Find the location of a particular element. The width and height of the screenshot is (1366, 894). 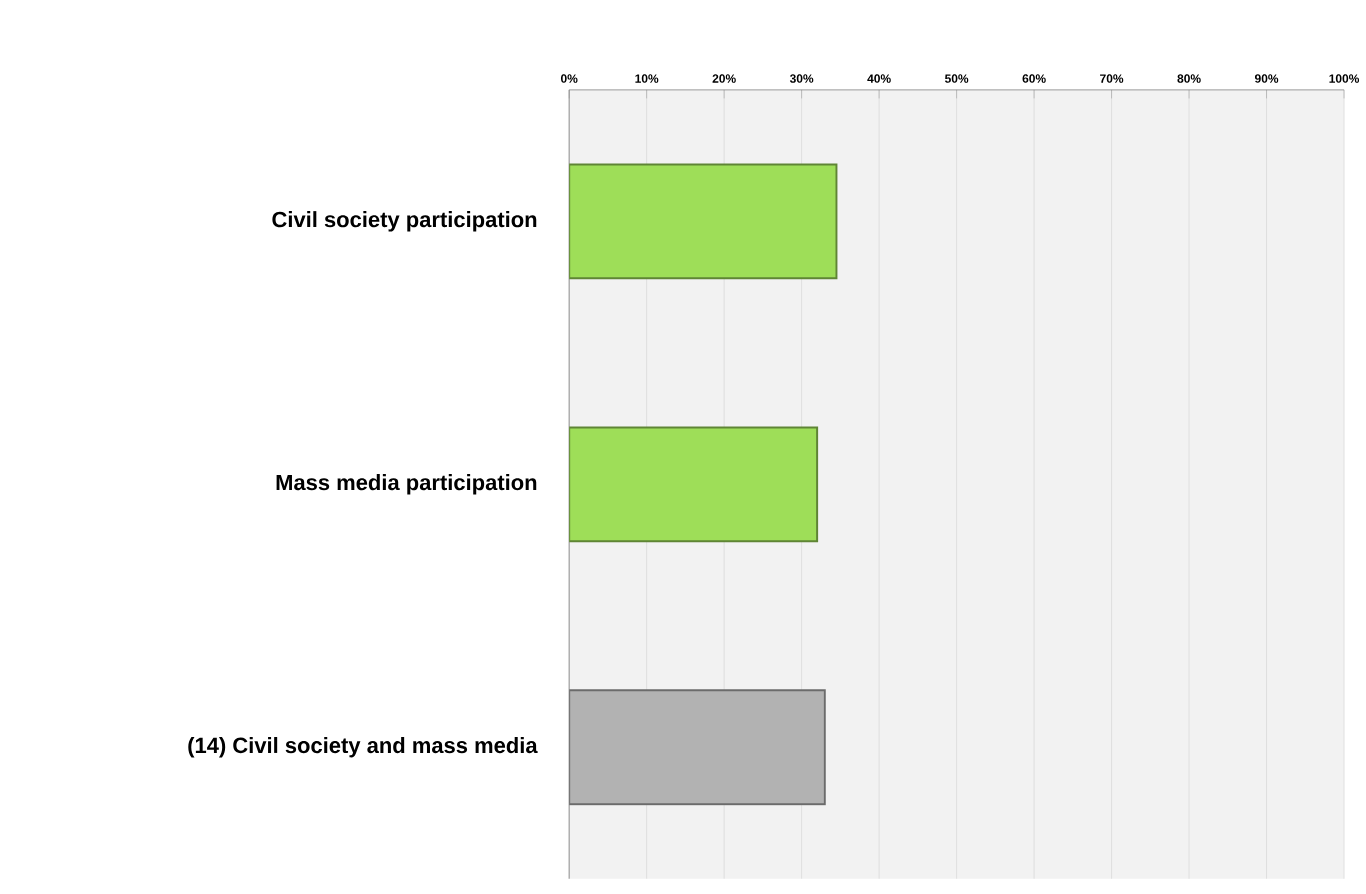

y-tick-label: (14) Civil society and mass media is located at coordinates (363, 747).